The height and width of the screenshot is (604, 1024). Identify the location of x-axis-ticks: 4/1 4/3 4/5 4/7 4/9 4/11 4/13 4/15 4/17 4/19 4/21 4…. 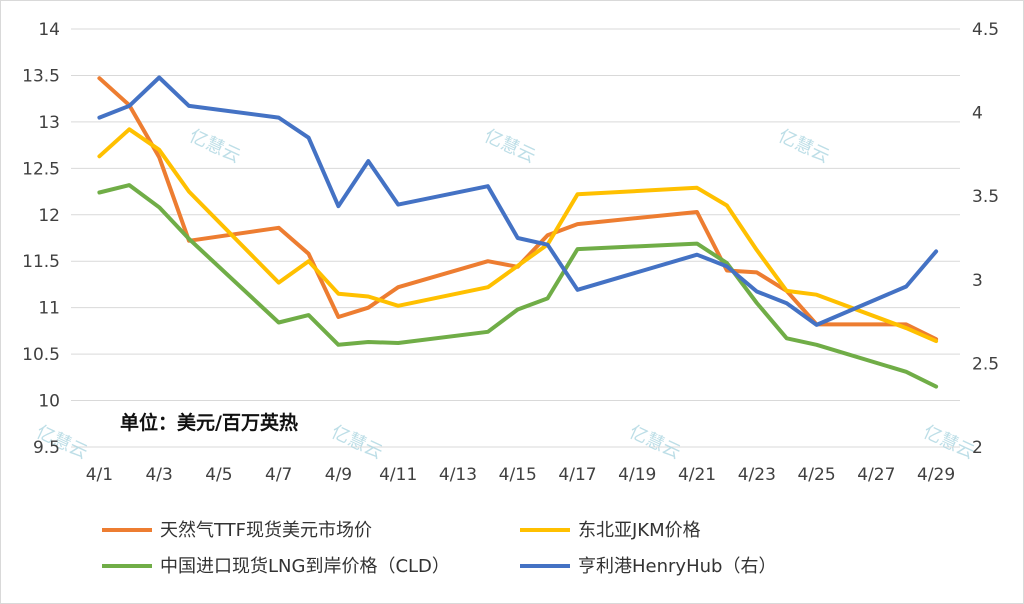
(520, 475).